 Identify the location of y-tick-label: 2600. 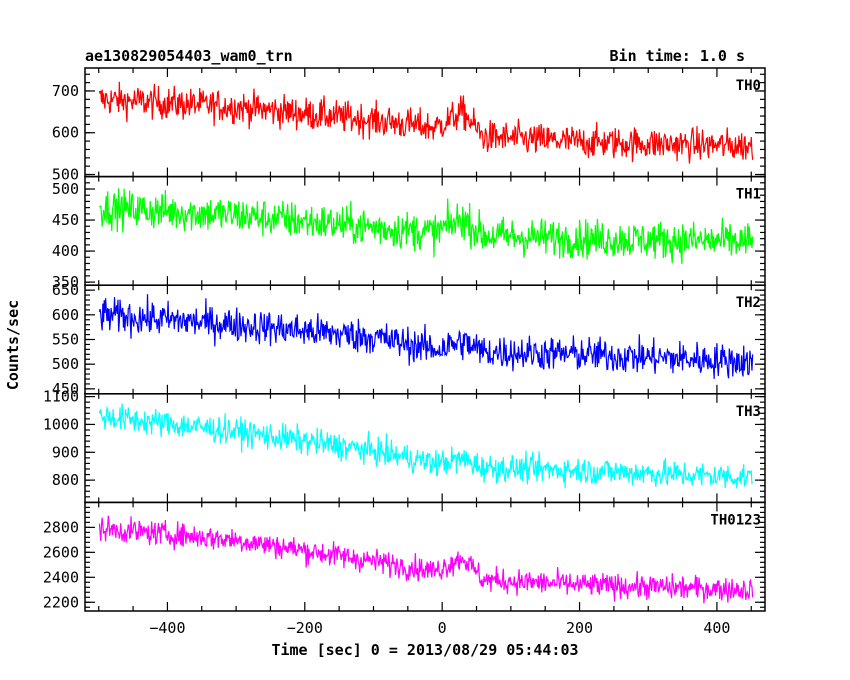
(61, 552).